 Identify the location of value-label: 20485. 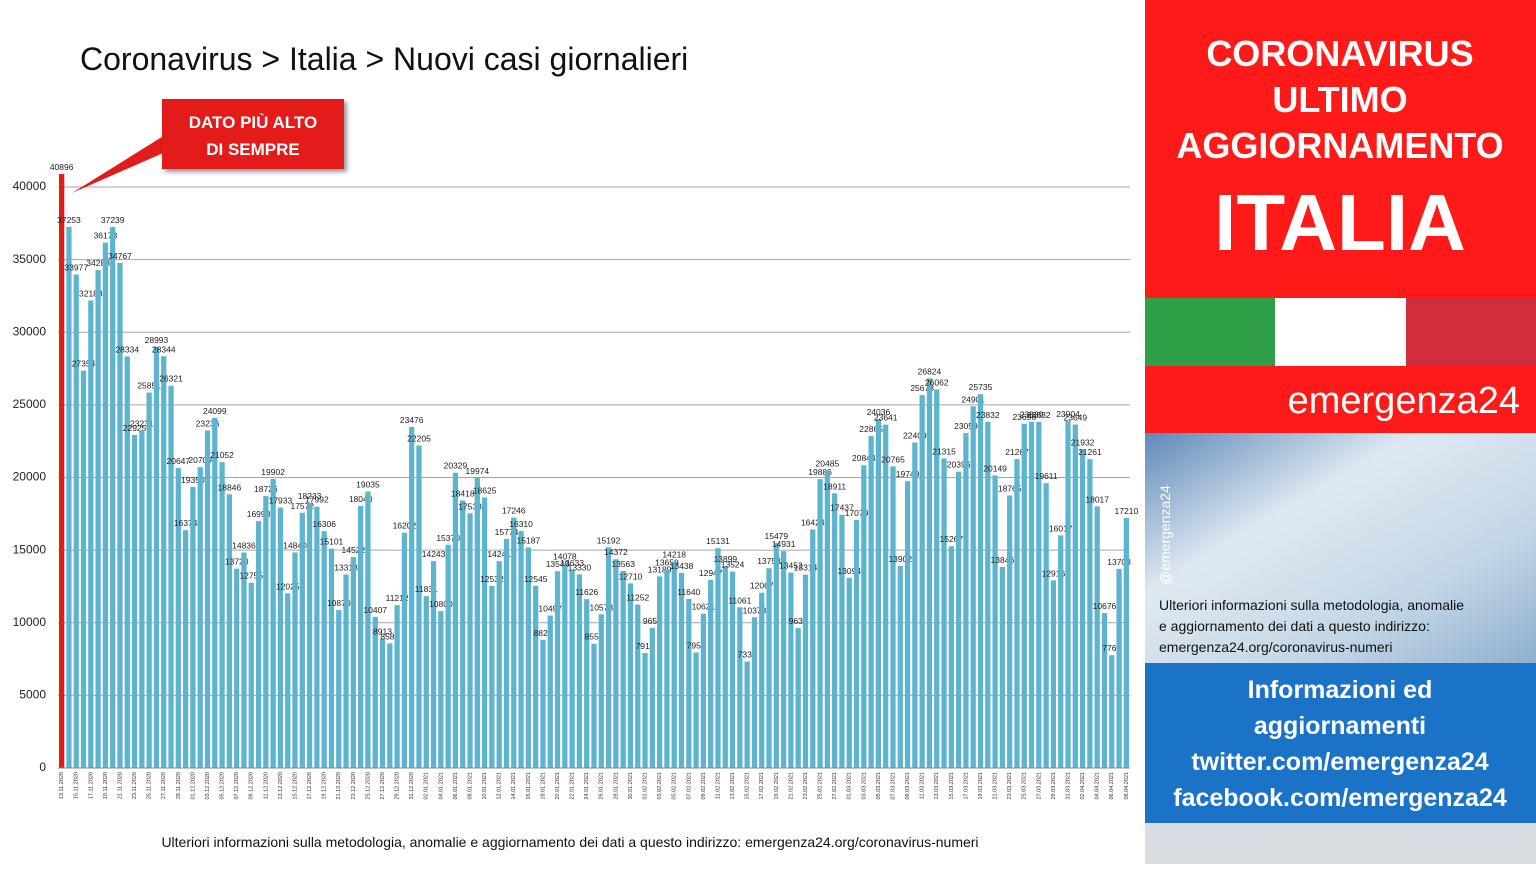
(828, 463).